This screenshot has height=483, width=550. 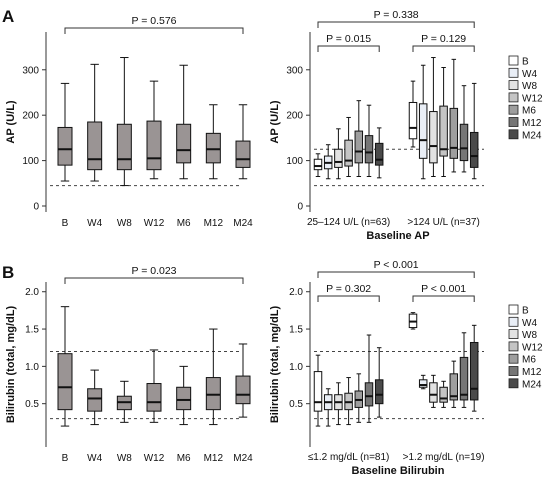 I want to click on b-right-box-W4, so click(x=328, y=407).